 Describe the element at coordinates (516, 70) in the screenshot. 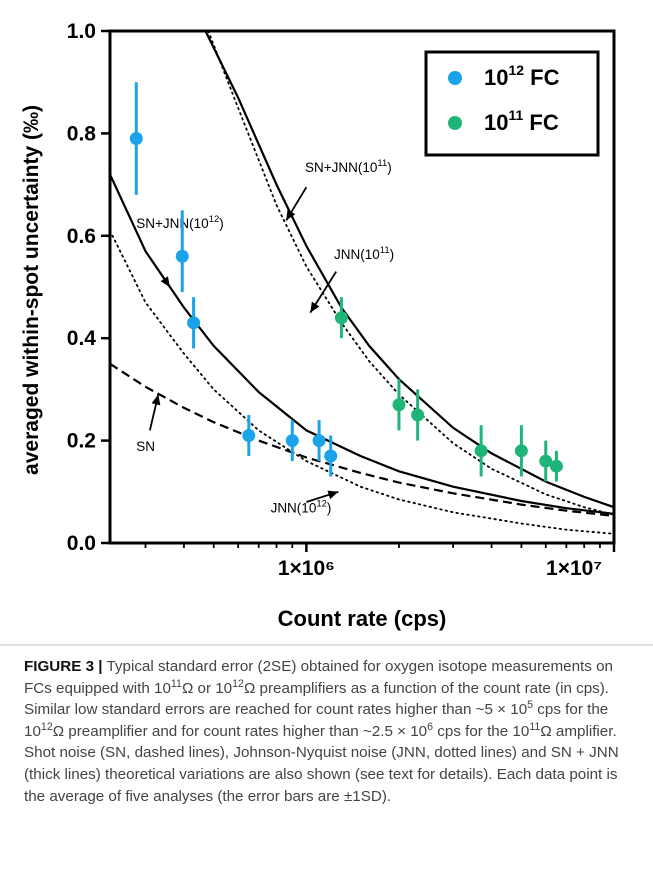

I see `legend-exponent: 12` at that location.